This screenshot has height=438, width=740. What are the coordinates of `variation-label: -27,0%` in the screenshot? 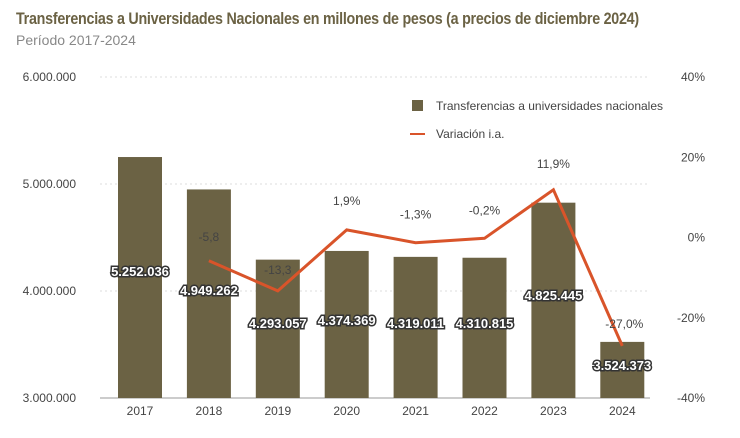 It's located at (624, 324).